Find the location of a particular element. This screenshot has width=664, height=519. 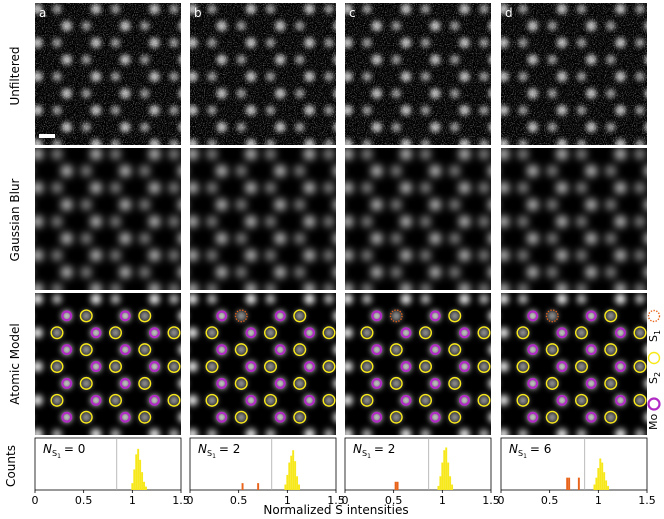

atomic-overlay-a is located at coordinates (115, 366).